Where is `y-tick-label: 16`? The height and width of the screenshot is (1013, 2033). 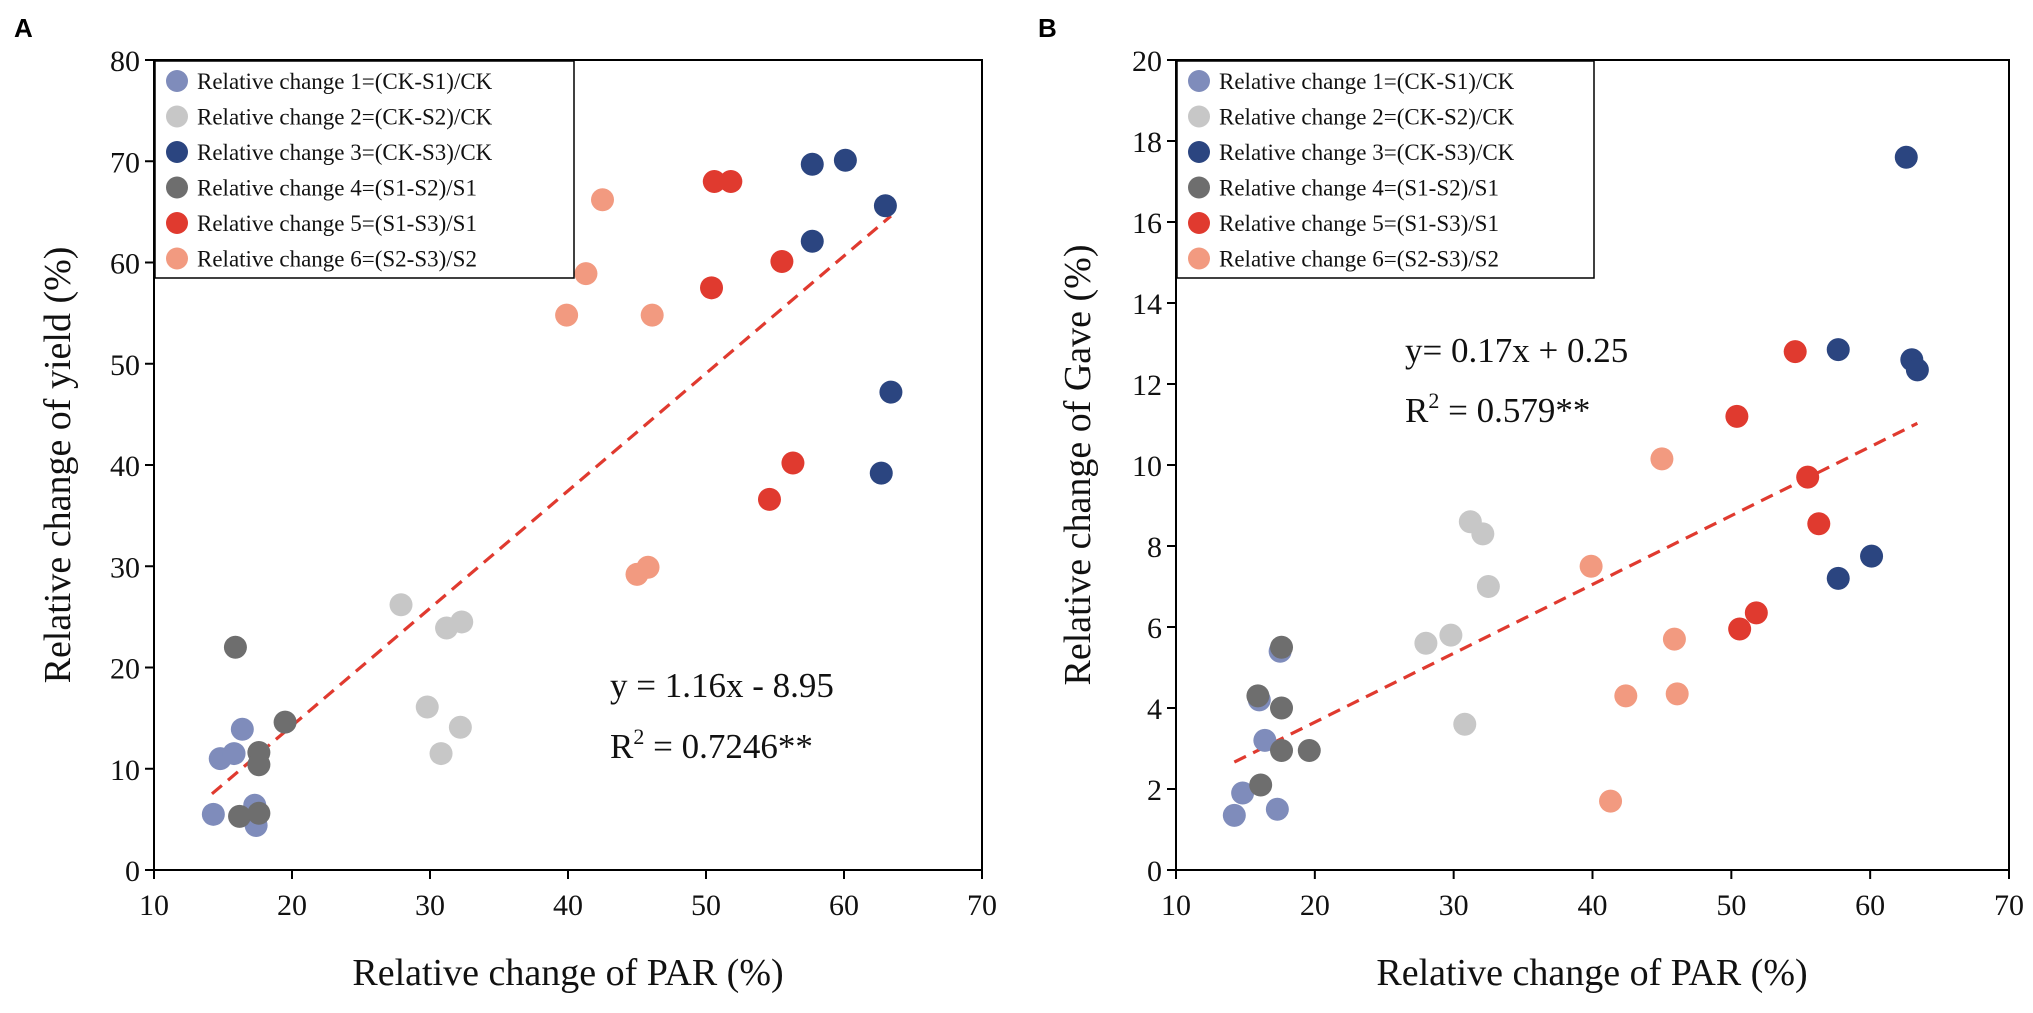 y-tick-label: 16 is located at coordinates (1147, 223).